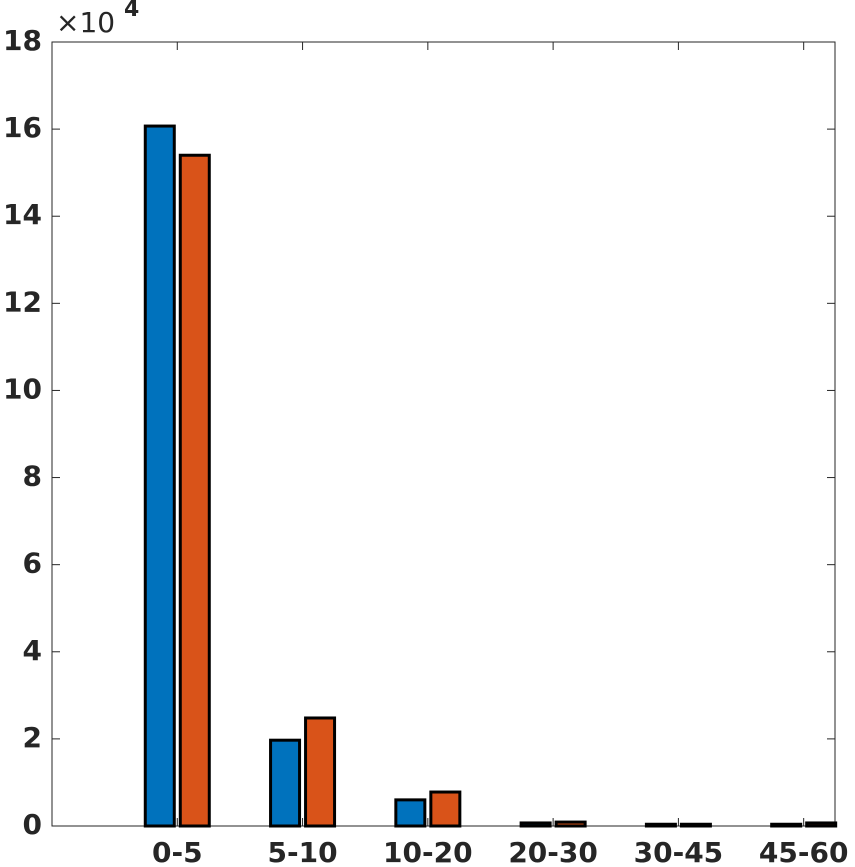  What do you see at coordinates (22, 388) in the screenshot?
I see `y-tick-label: 10` at bounding box center [22, 388].